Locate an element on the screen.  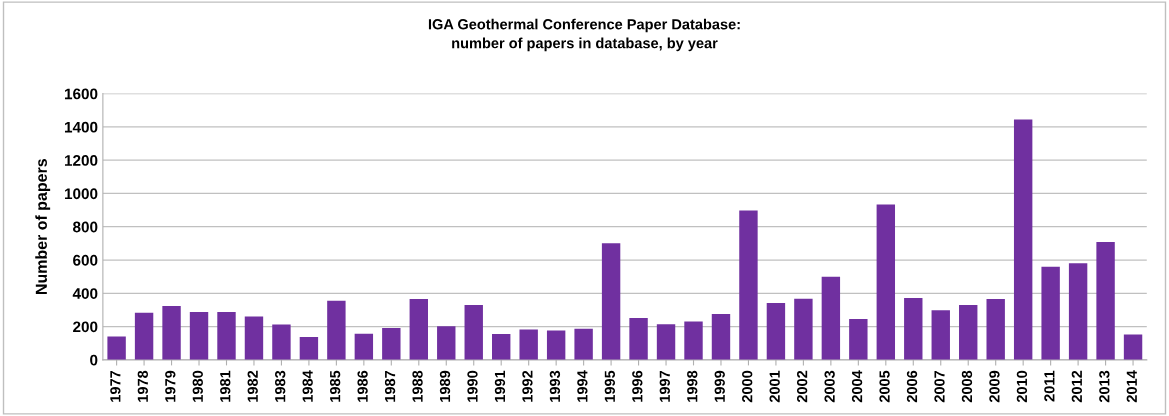
y-tick-label: 200 is located at coordinates (85, 327).